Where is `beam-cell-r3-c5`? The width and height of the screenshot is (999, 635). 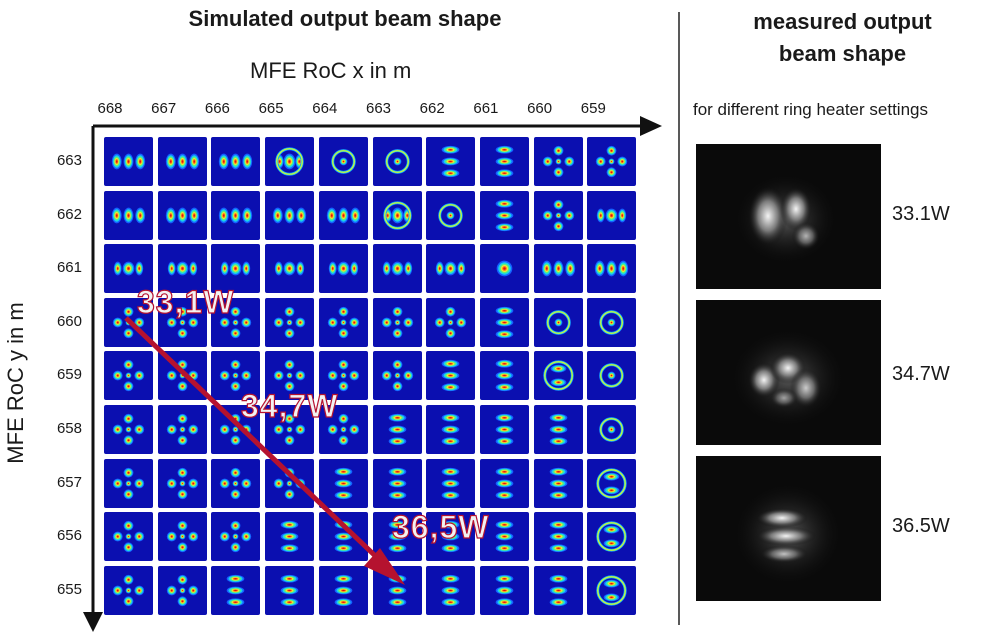 beam-cell-r3-c5 is located at coordinates (397, 322).